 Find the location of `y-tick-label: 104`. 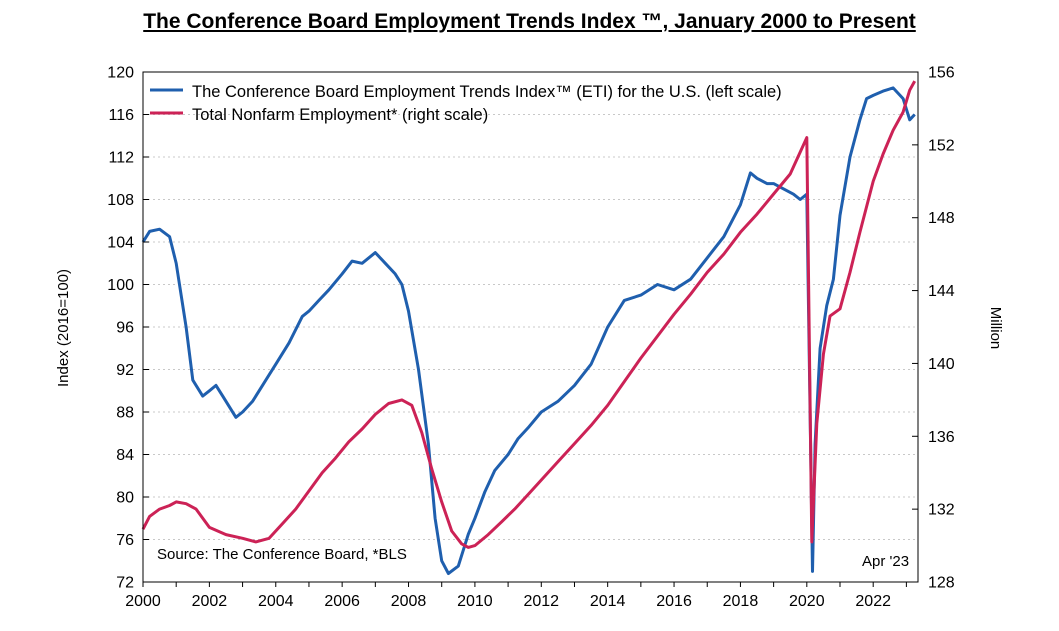

y-tick-label: 104 is located at coordinates (120, 243).